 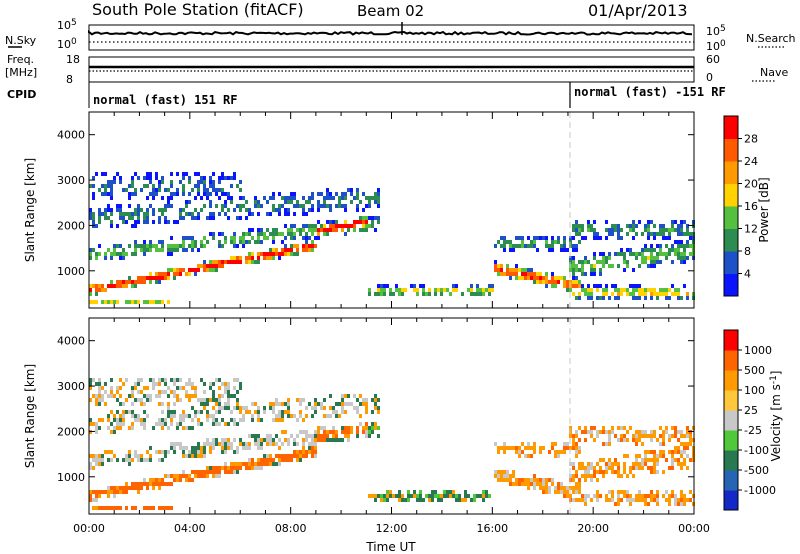 What do you see at coordinates (21, 40) in the screenshot?
I see `nsky-label: N.Sky` at bounding box center [21, 40].